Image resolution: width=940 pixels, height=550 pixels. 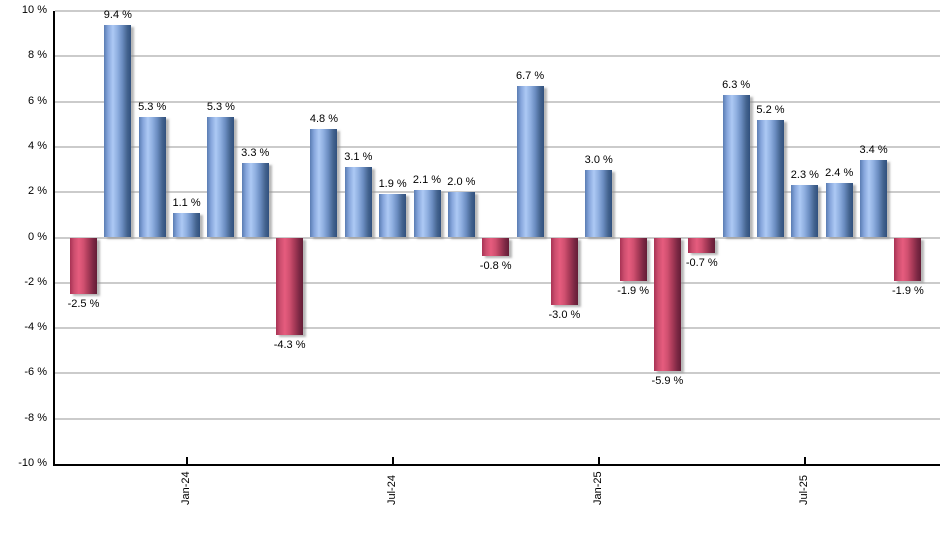 What do you see at coordinates (803, 490) in the screenshot?
I see `x-axis-tick-label: Jul-25` at bounding box center [803, 490].